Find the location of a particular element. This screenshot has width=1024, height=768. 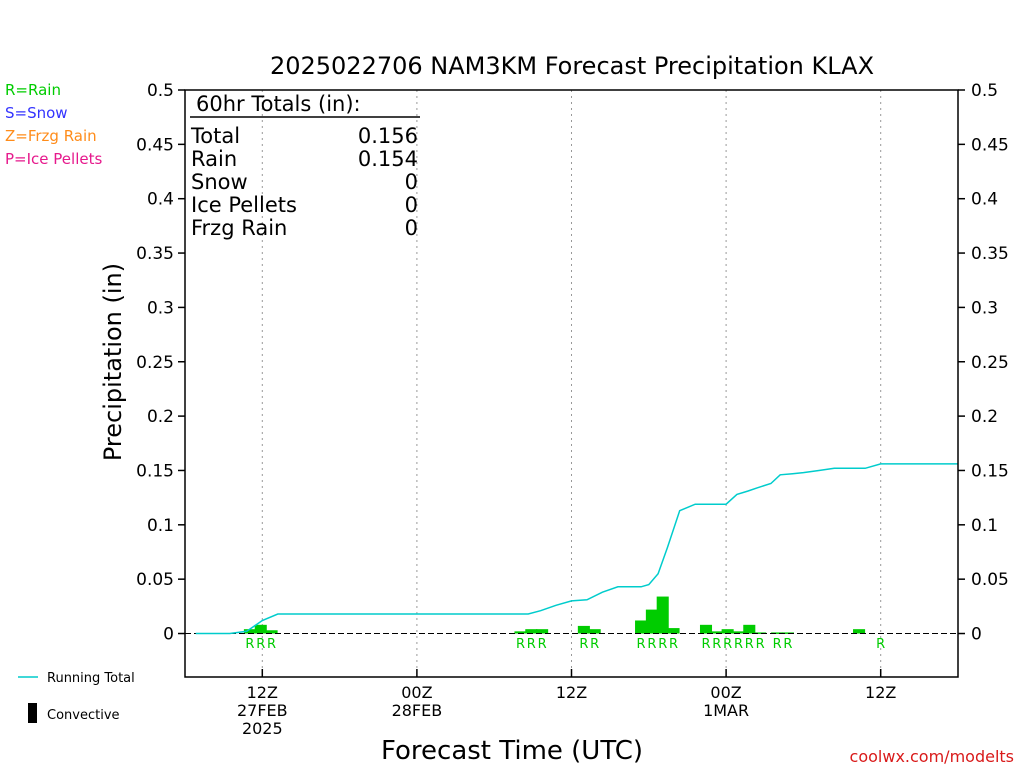

running-total-legend-label: Running Total is located at coordinates (91, 678).